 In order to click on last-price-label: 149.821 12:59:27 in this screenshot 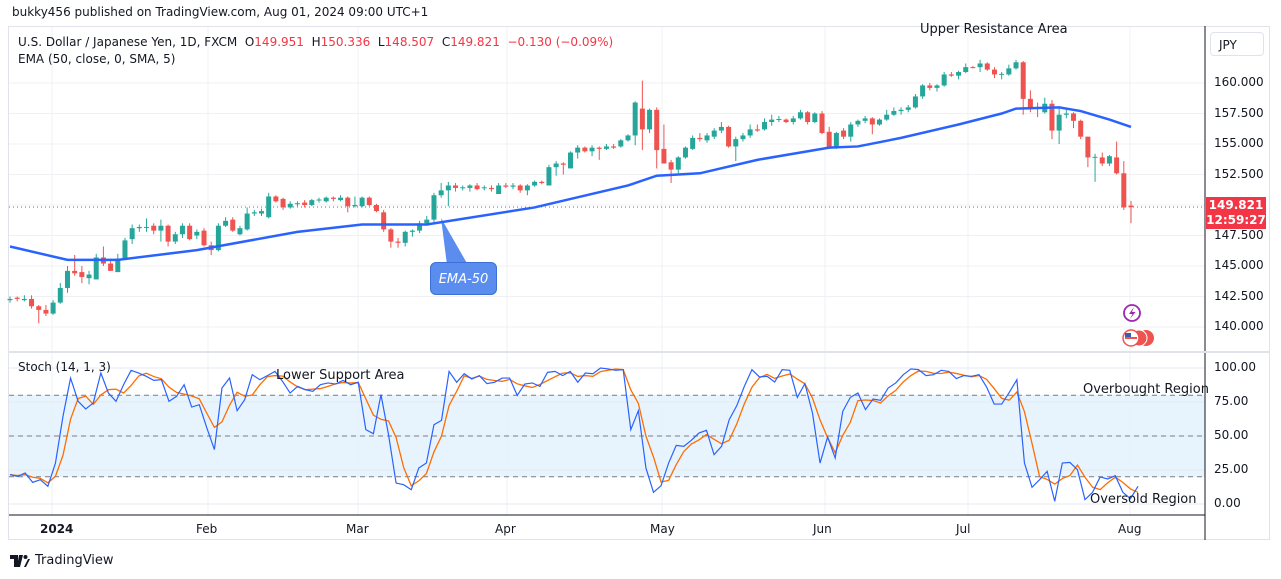, I will do `click(1236, 213)`.